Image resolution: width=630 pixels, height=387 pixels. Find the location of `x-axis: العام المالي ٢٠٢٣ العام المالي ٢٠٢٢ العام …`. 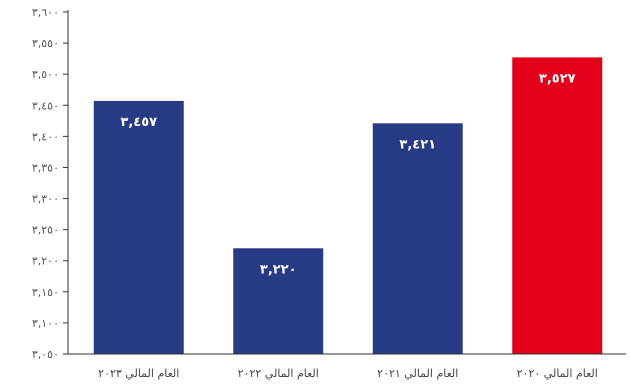

x-axis: العام المالي ٢٠٢٣ العام المالي ٢٠٢٢ العام … is located at coordinates (347, 366).